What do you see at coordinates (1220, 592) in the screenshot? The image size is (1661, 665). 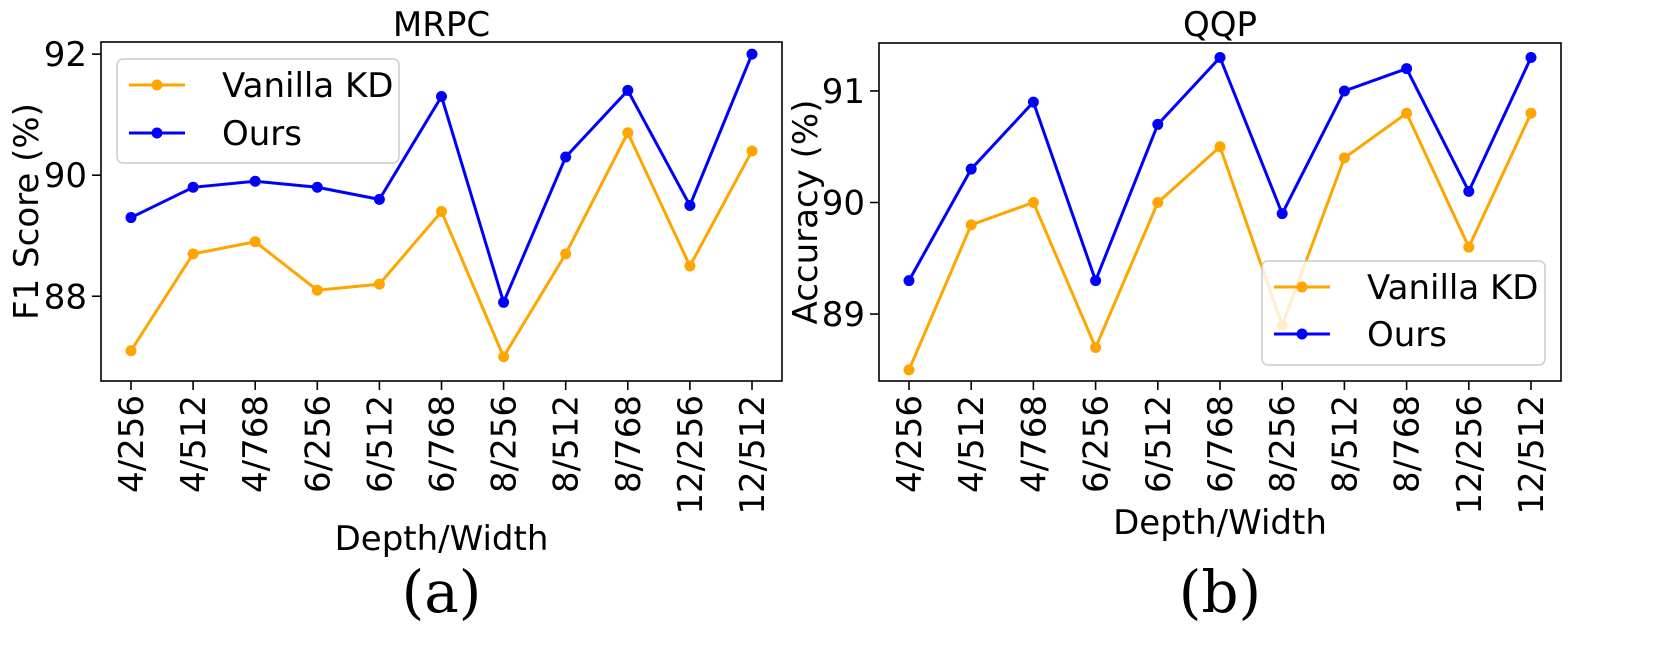 I see `panel-label: (b)` at bounding box center [1220, 592].